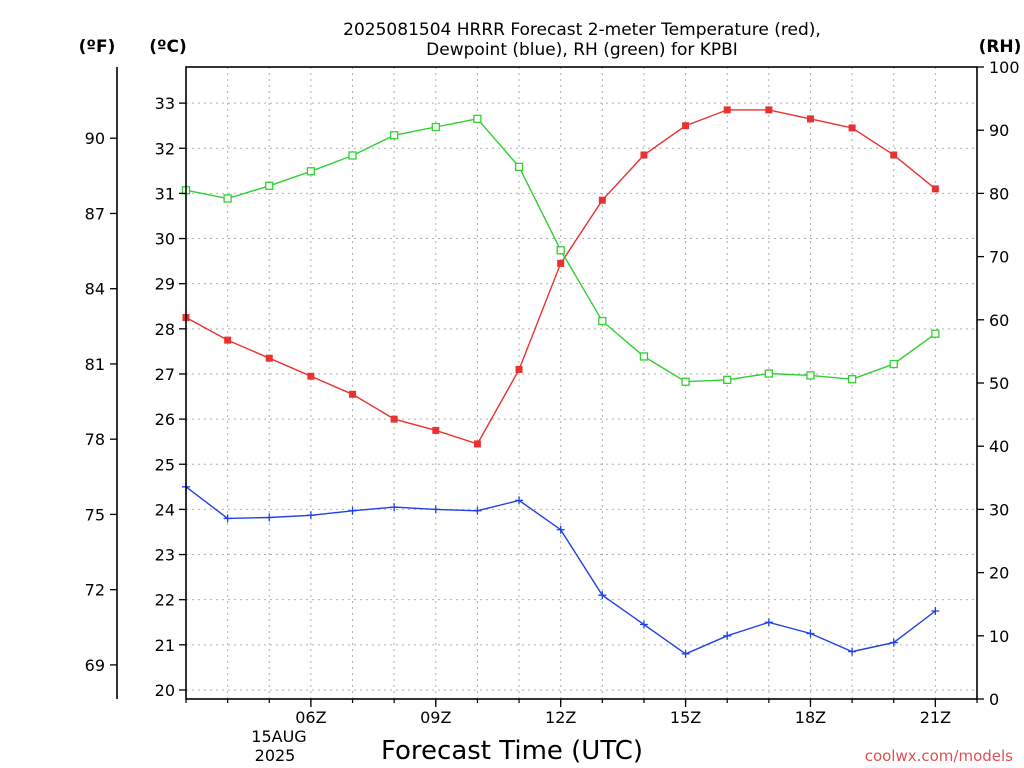 Image resolution: width=1024 pixels, height=768 pixels. What do you see at coordinates (168, 47) in the screenshot?
I see `celsius-unit-label: (ºC)` at bounding box center [168, 47].